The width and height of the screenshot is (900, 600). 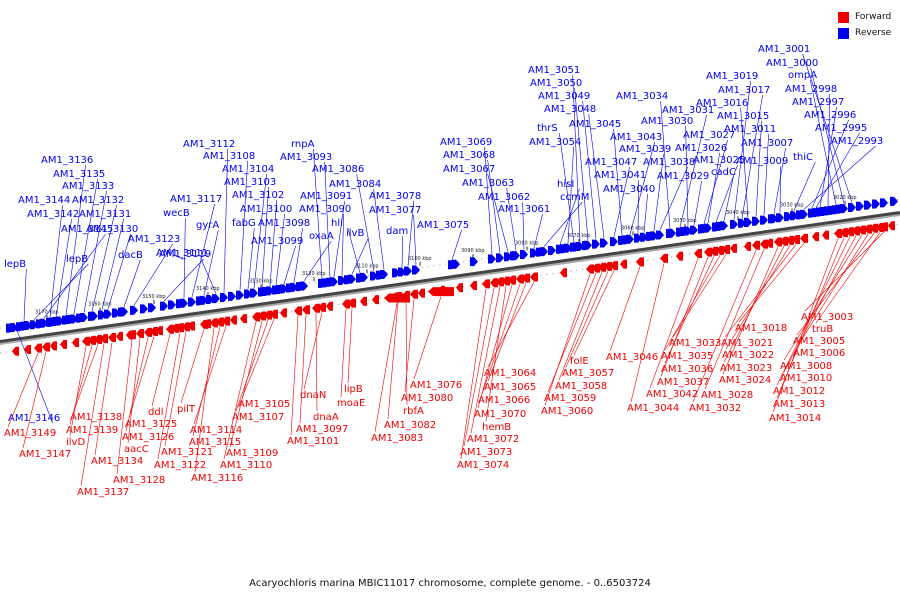 I want to click on reverse-gene-label: AM1_3119, so click(x=185, y=254).